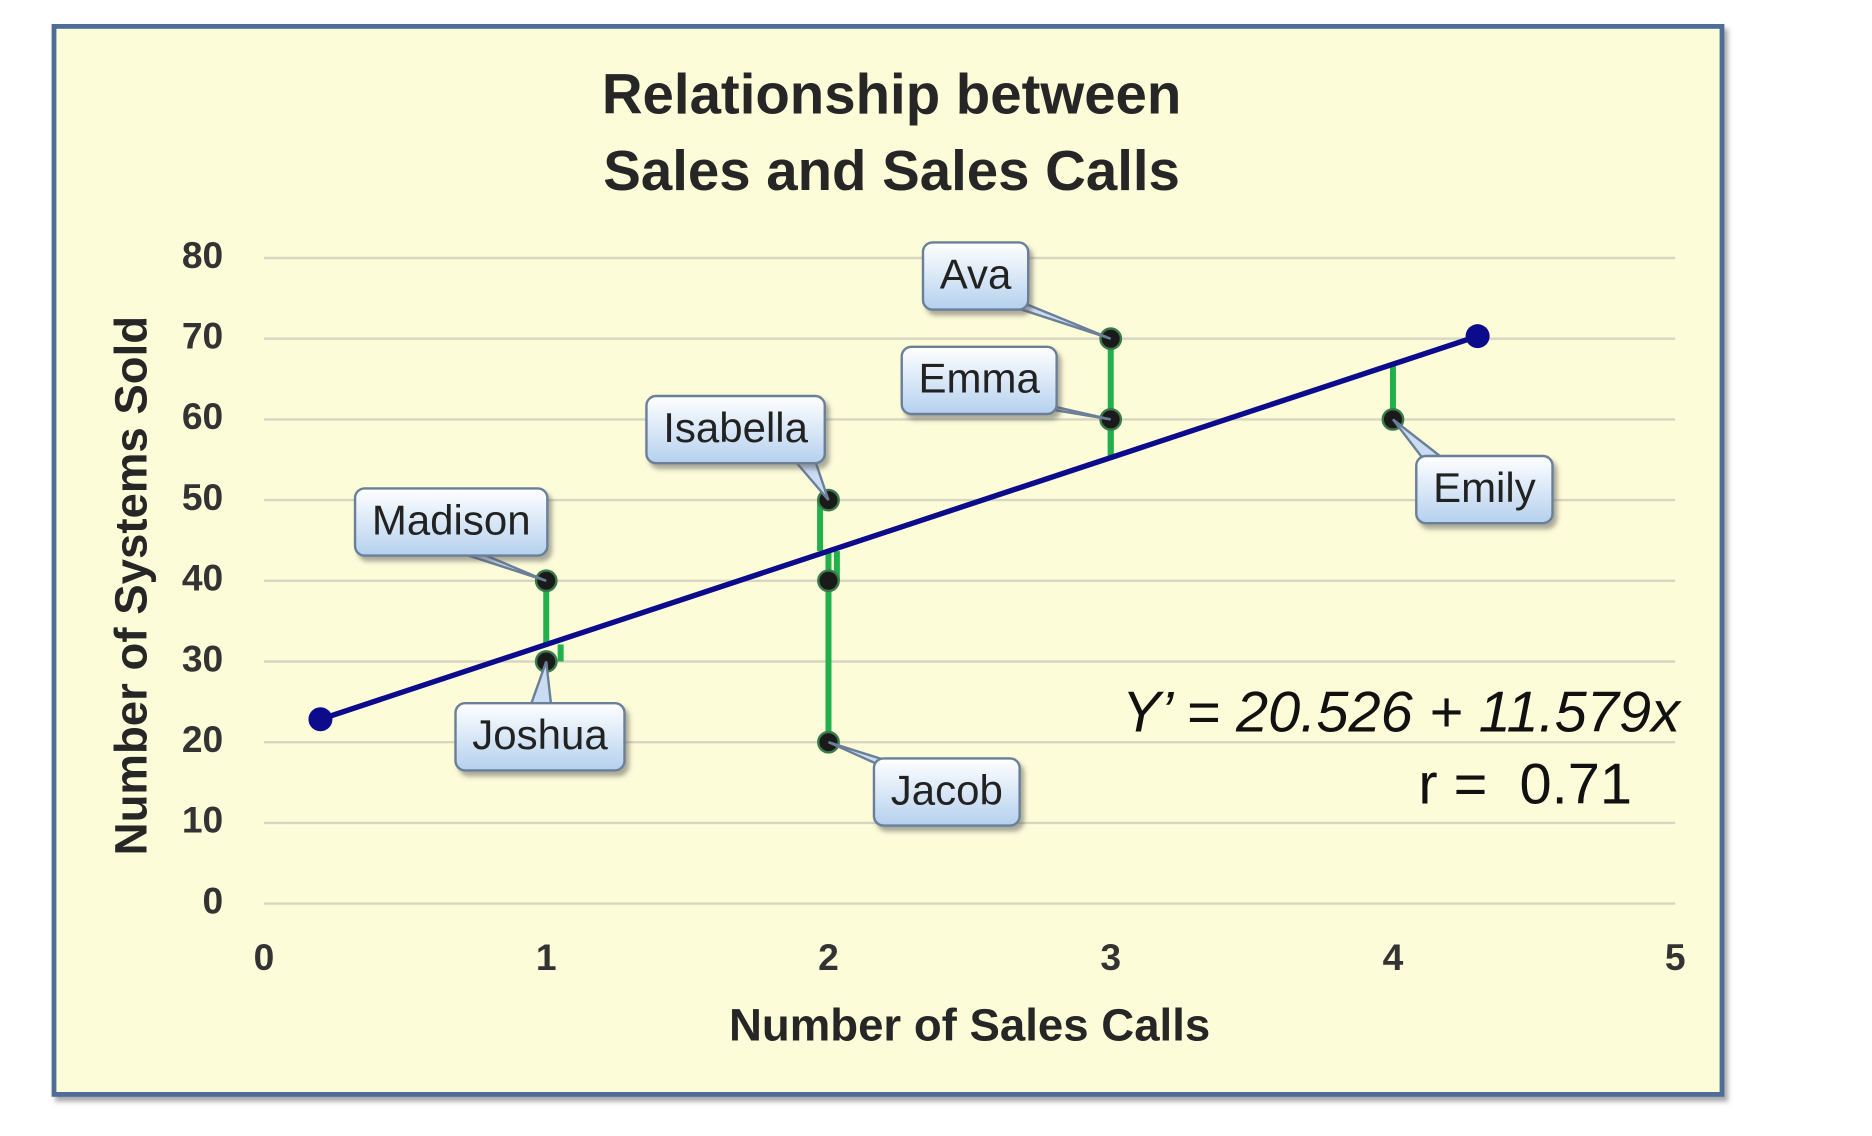 This screenshot has width=1872, height=1136. Describe the element at coordinates (213, 900) in the screenshot. I see `y-tick-label: 0` at that location.